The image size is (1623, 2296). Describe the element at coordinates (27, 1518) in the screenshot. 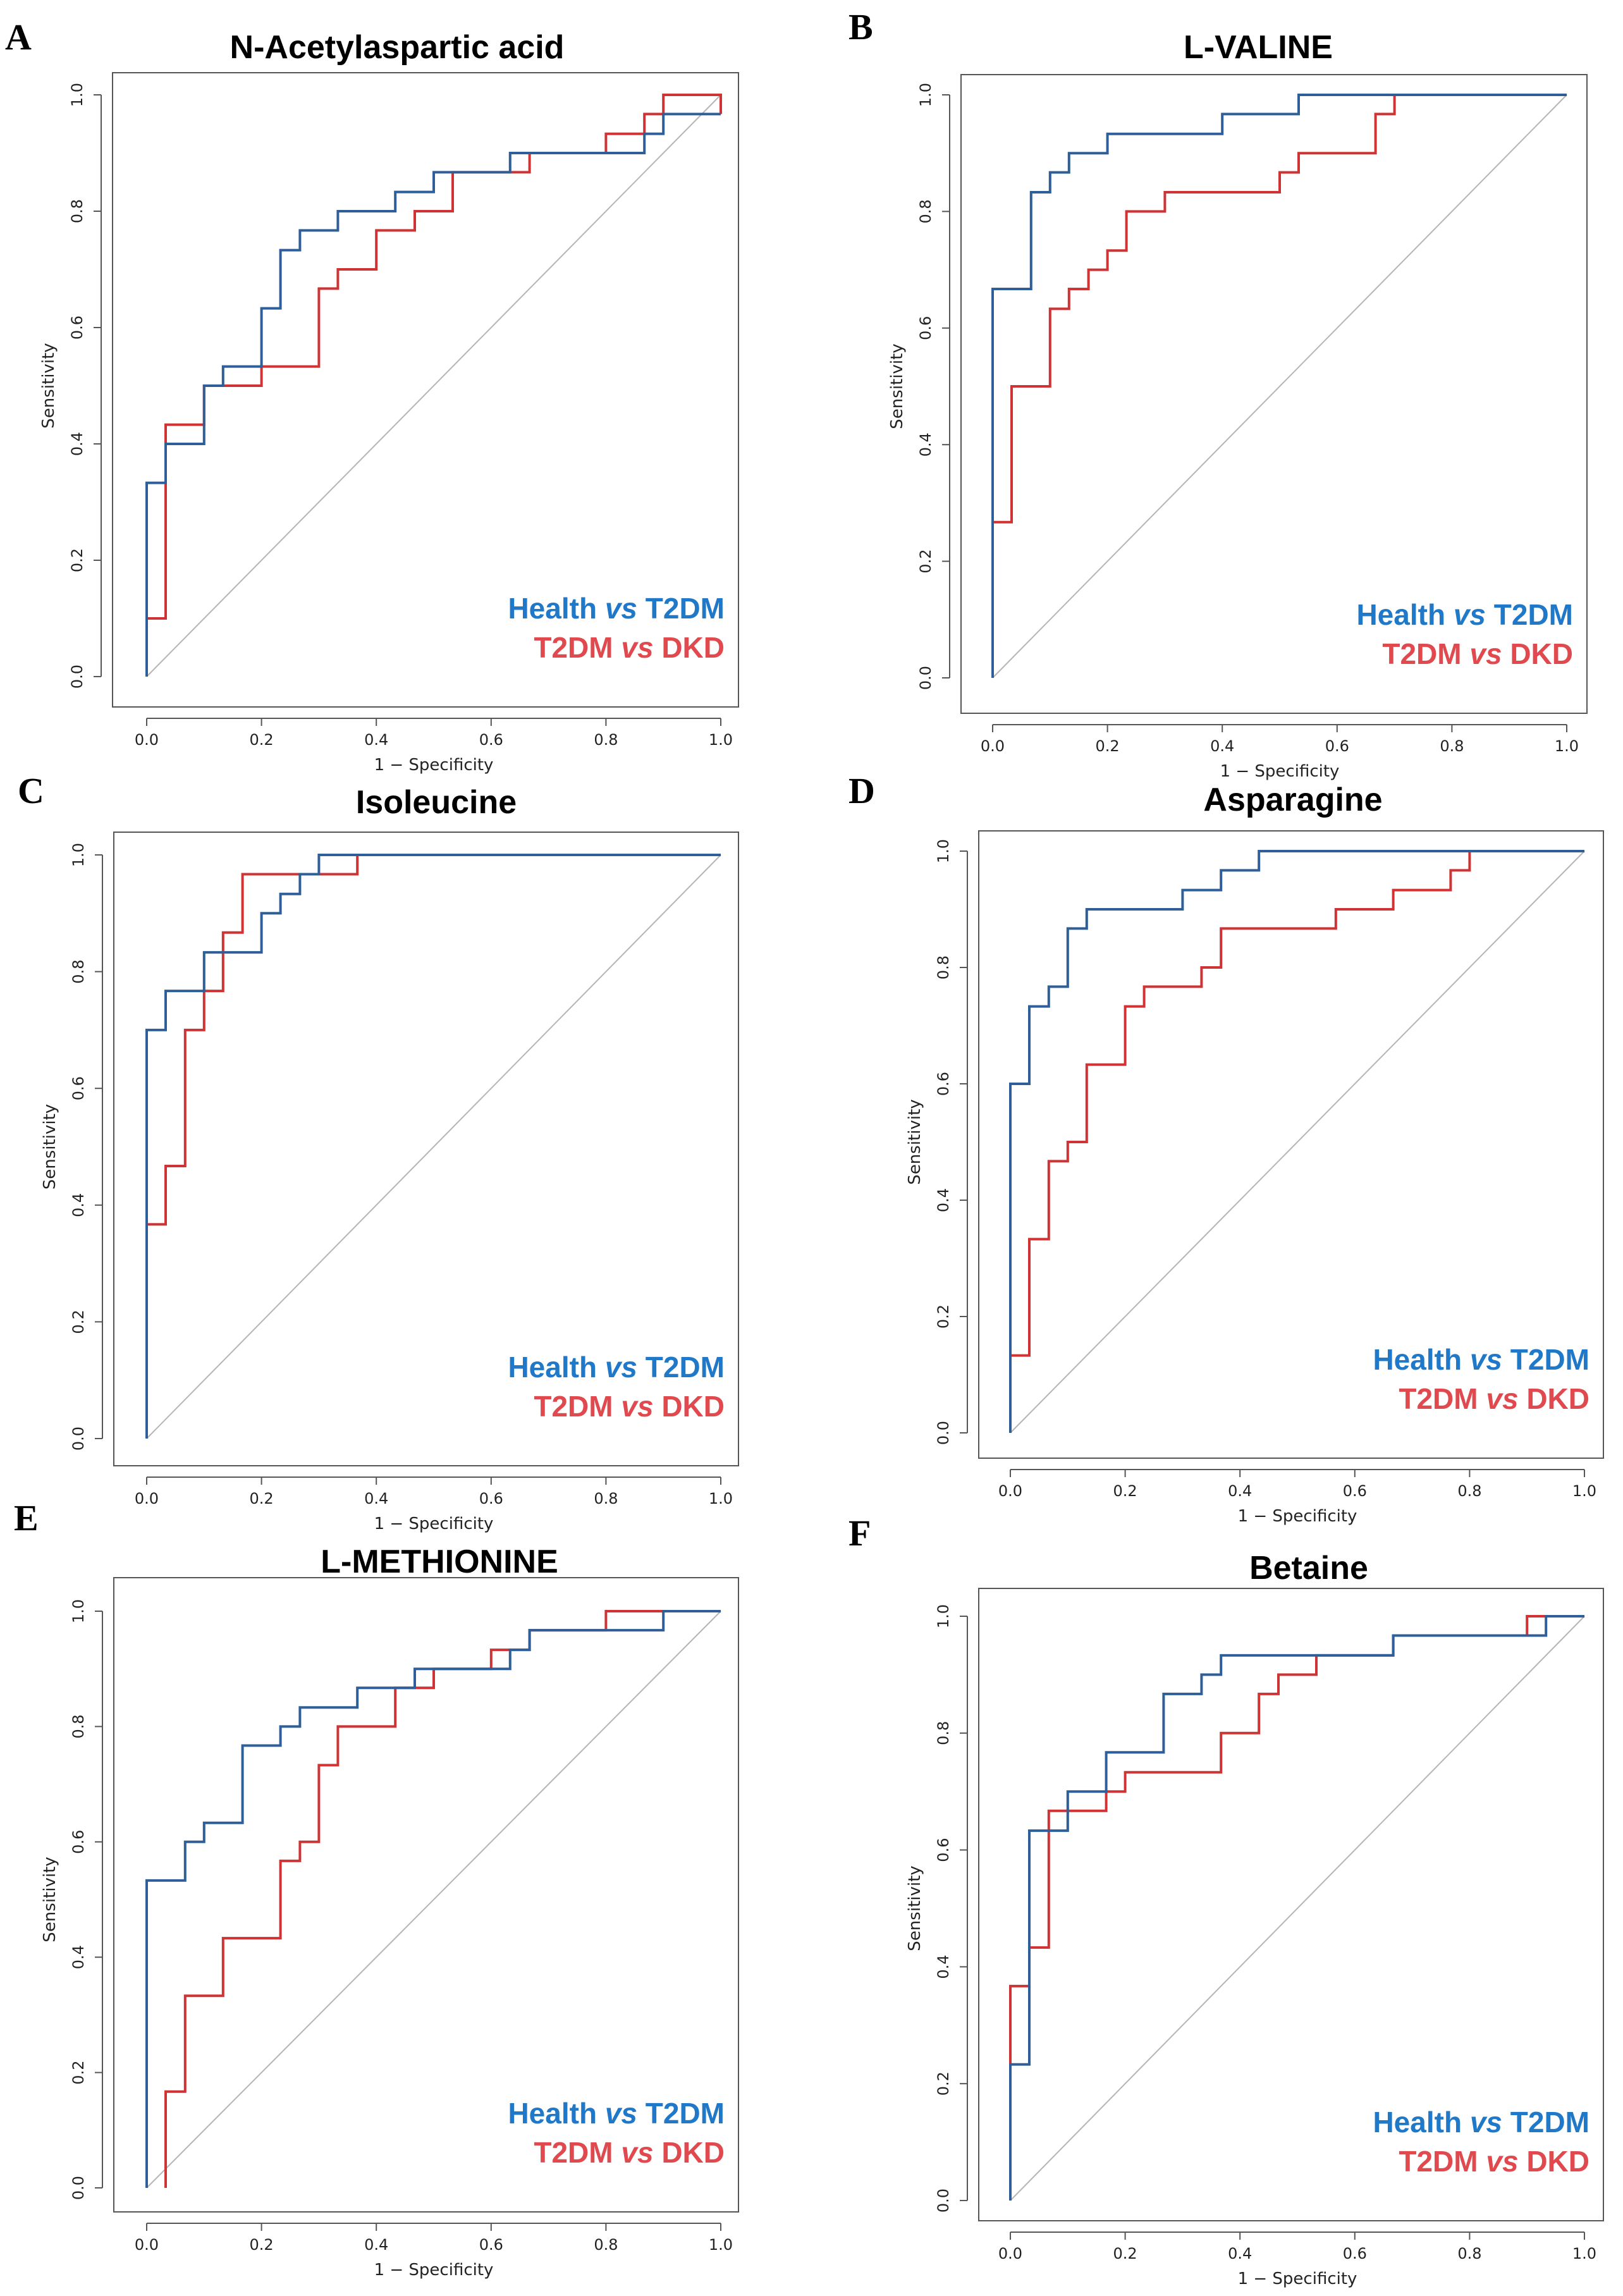

I see `panel-letter: E` at that location.